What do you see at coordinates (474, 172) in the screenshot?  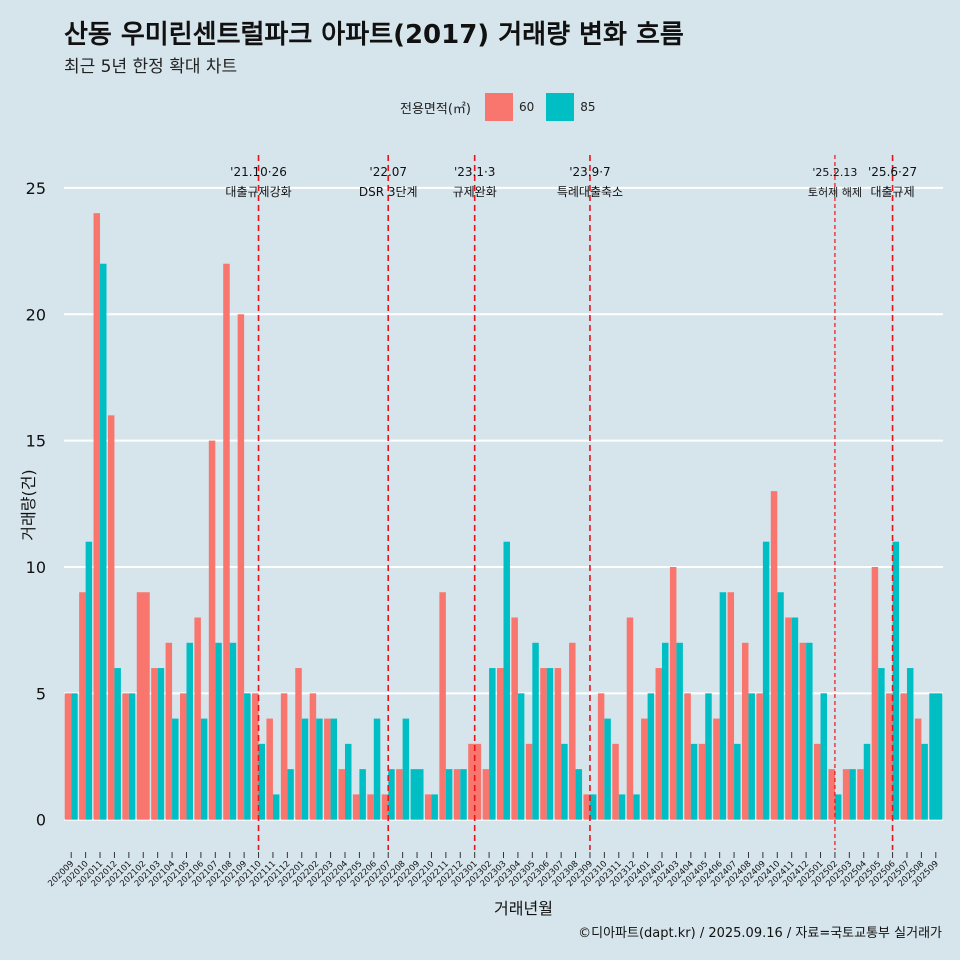 I see `event-date-202301: '23.1·3` at bounding box center [474, 172].